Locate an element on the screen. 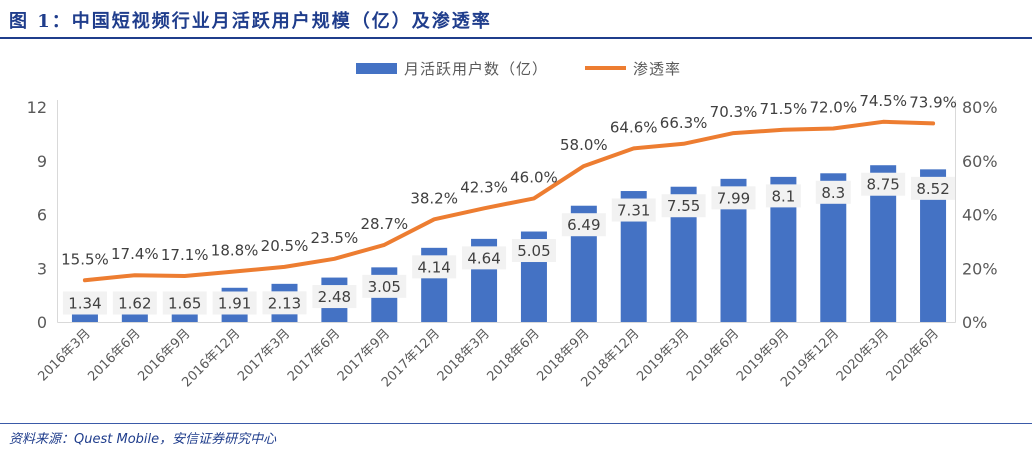 Image resolution: width=1032 pixels, height=457 pixels. mau-bar-label-3: 1.65 is located at coordinates (184, 303).